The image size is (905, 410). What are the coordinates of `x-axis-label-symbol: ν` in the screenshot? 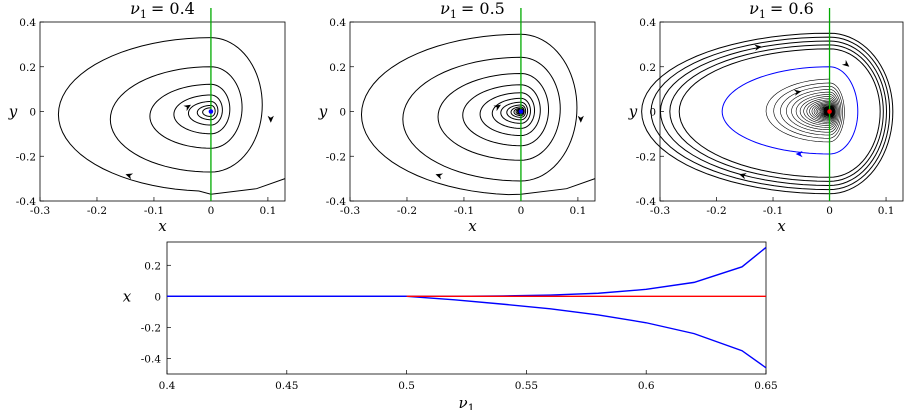 It's located at (462, 402).